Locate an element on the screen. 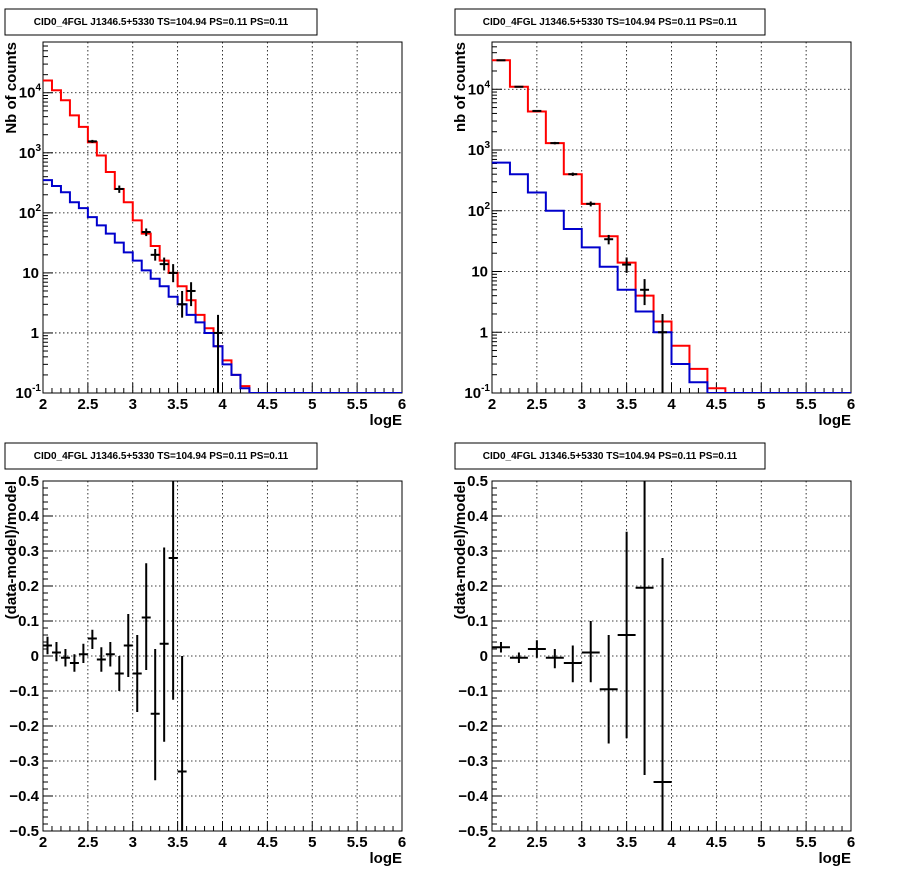 The width and height of the screenshot is (898, 875). y-tick-label: −0.3 is located at coordinates (24, 761).